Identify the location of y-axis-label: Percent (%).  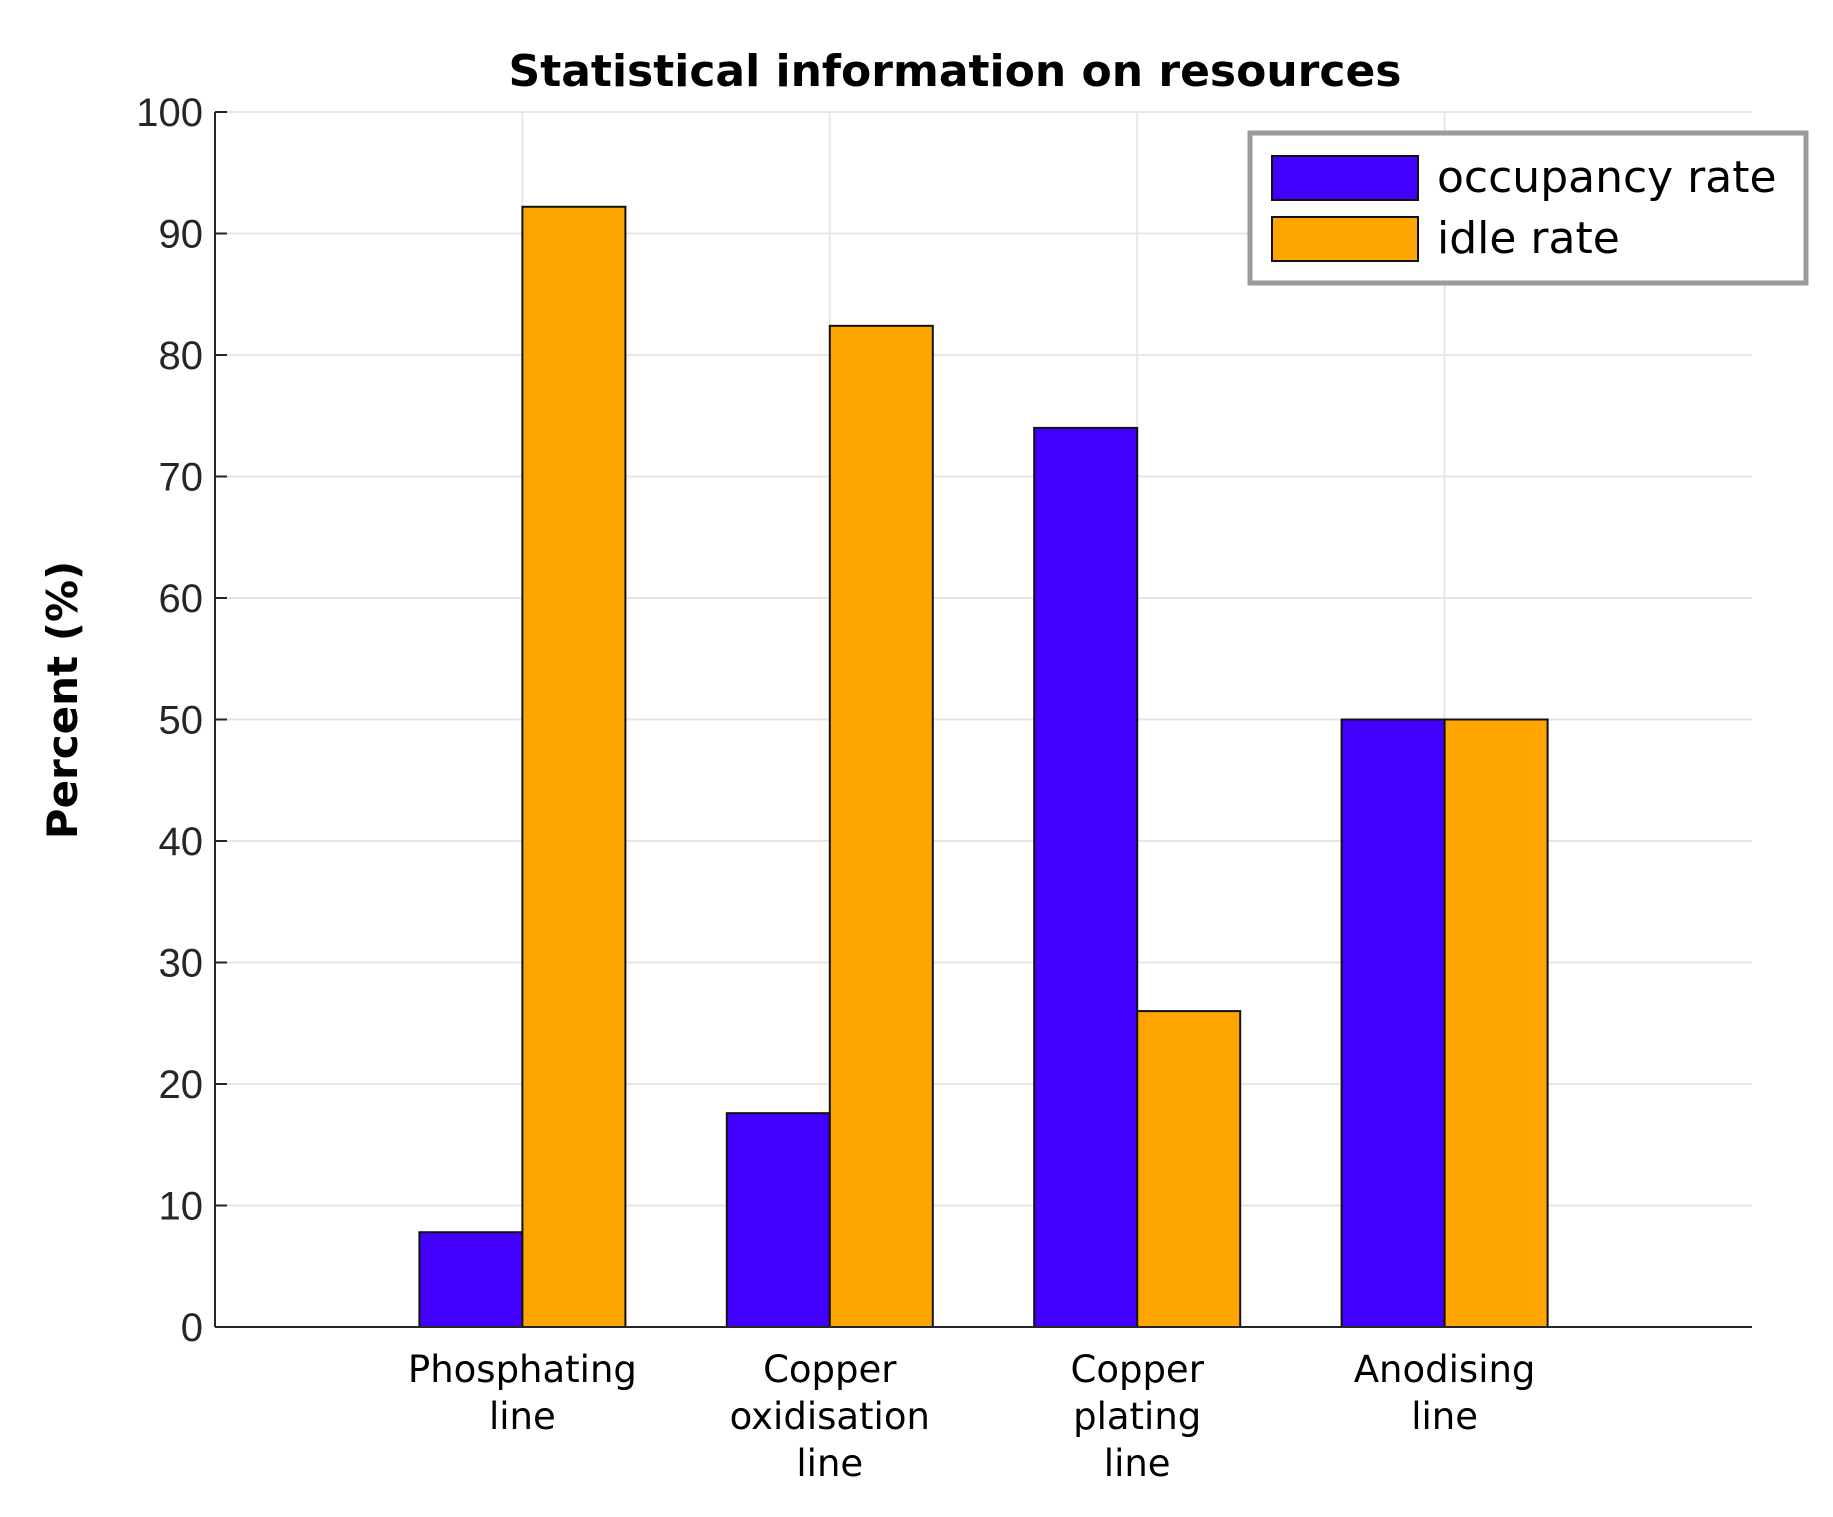
(62, 700).